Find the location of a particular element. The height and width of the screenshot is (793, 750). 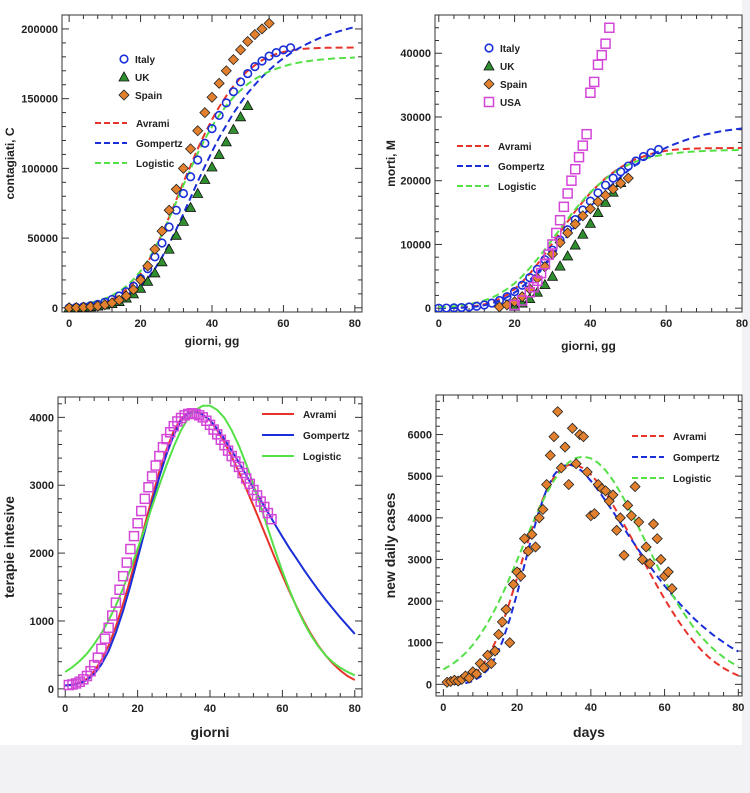

legend-label: Avrami is located at coordinates (320, 415).